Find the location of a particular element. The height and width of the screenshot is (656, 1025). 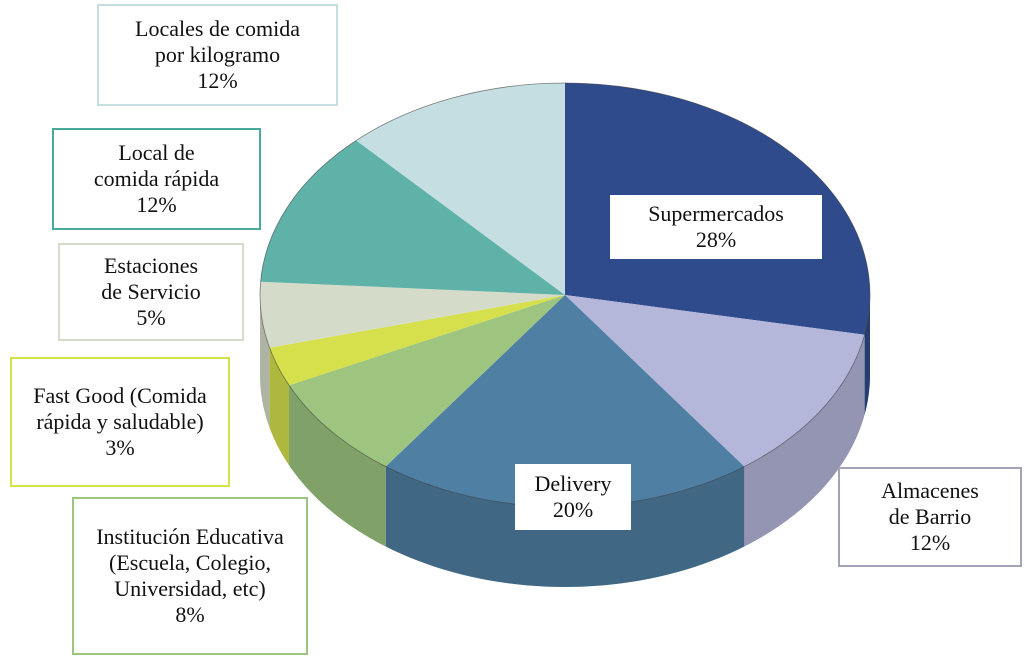

value-label: 28% is located at coordinates (716, 239).